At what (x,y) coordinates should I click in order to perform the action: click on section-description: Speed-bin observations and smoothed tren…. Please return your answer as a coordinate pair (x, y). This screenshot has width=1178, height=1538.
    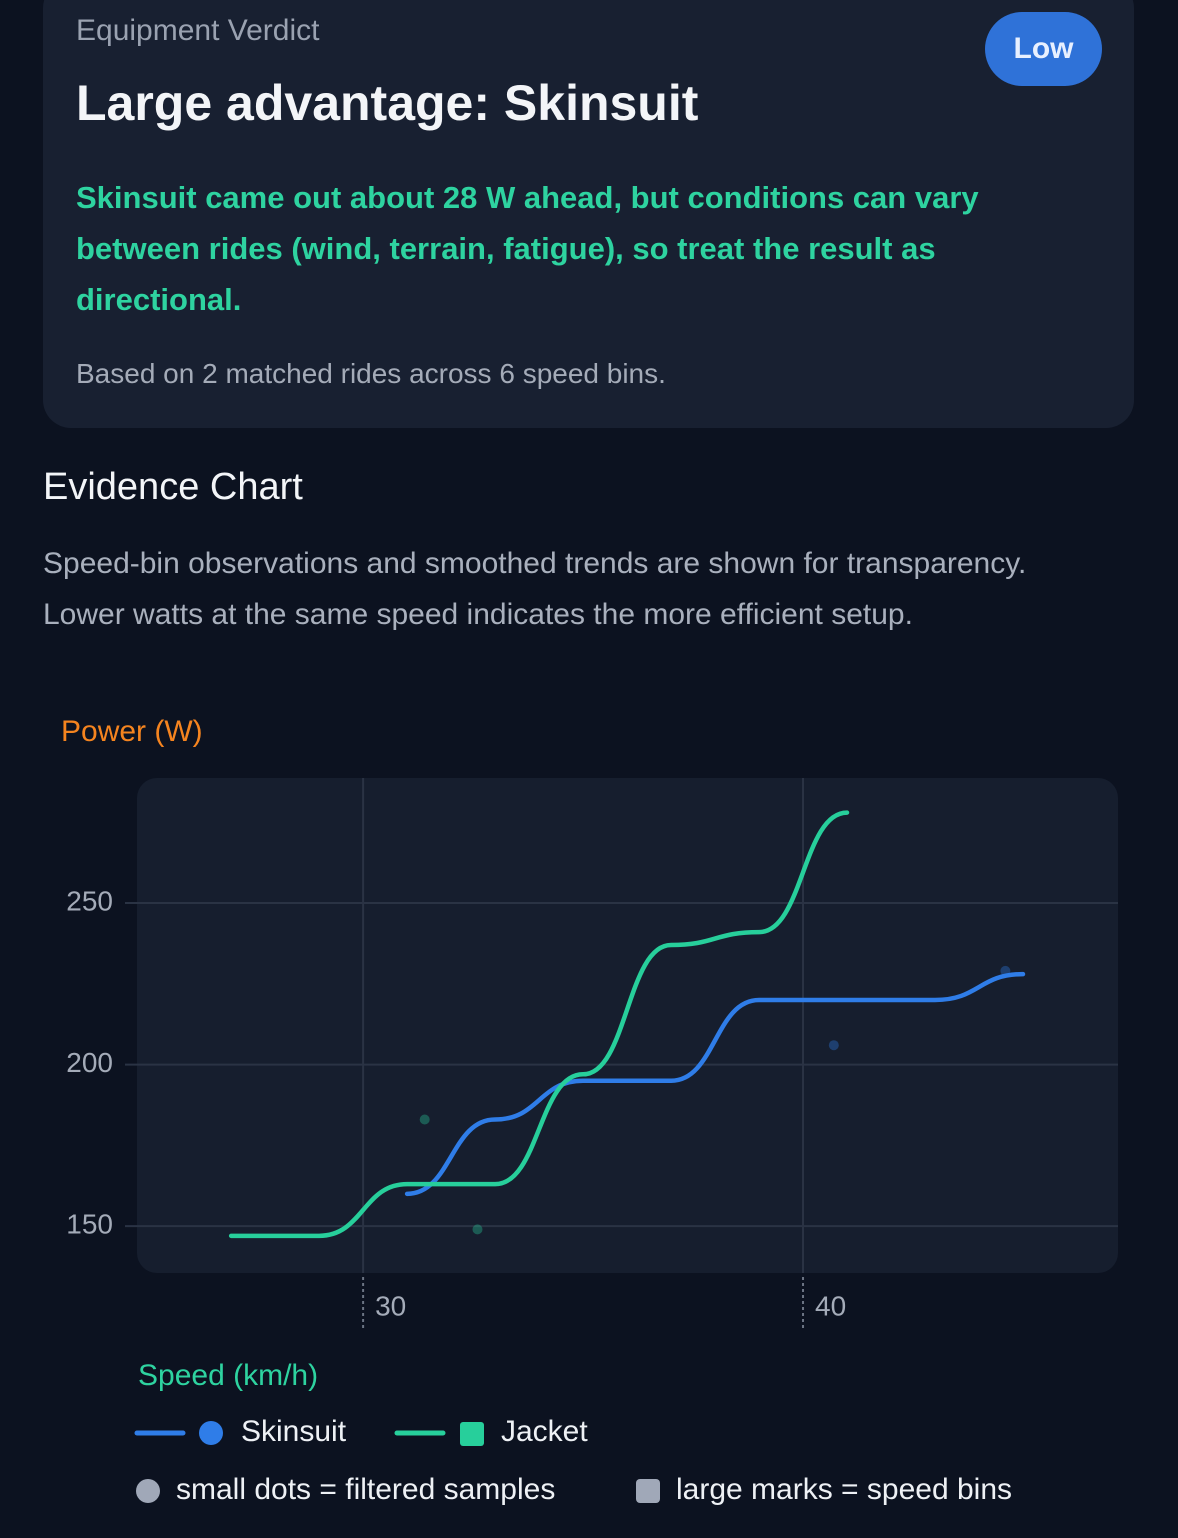
    Looking at the image, I should click on (535, 589).